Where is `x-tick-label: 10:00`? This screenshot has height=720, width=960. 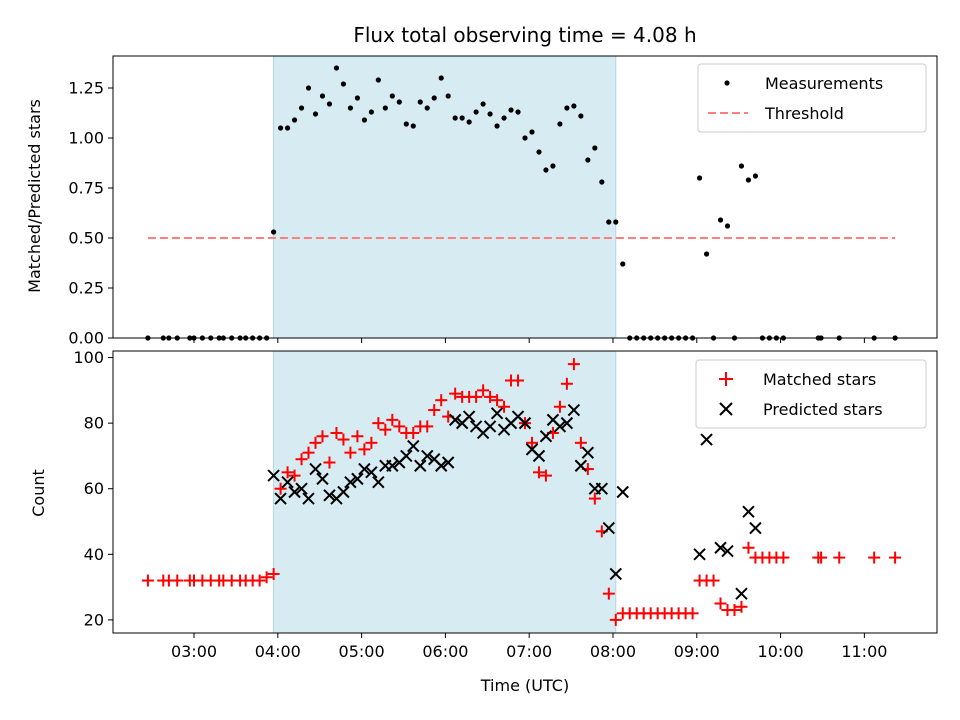 x-tick-label: 10:00 is located at coordinates (781, 651).